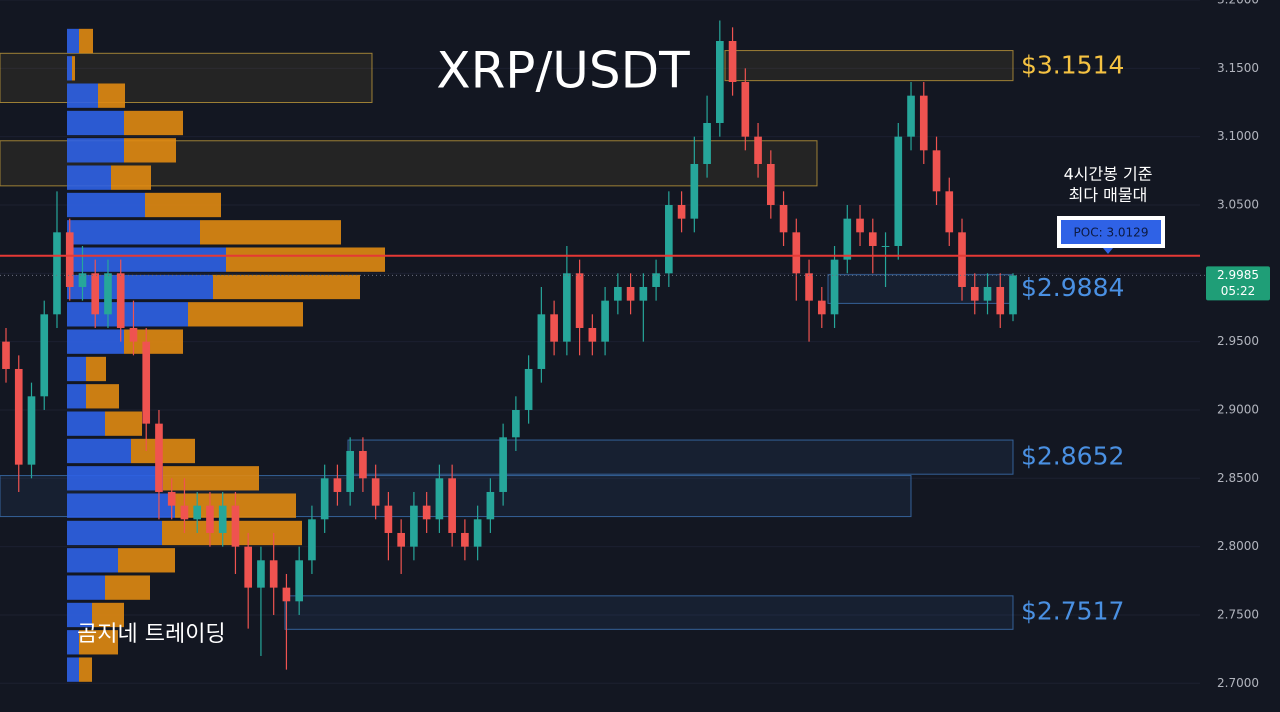 The image size is (1280, 712). What do you see at coordinates (151, 634) in the screenshot?
I see `watermark: 곰지네 트레이딩` at bounding box center [151, 634].